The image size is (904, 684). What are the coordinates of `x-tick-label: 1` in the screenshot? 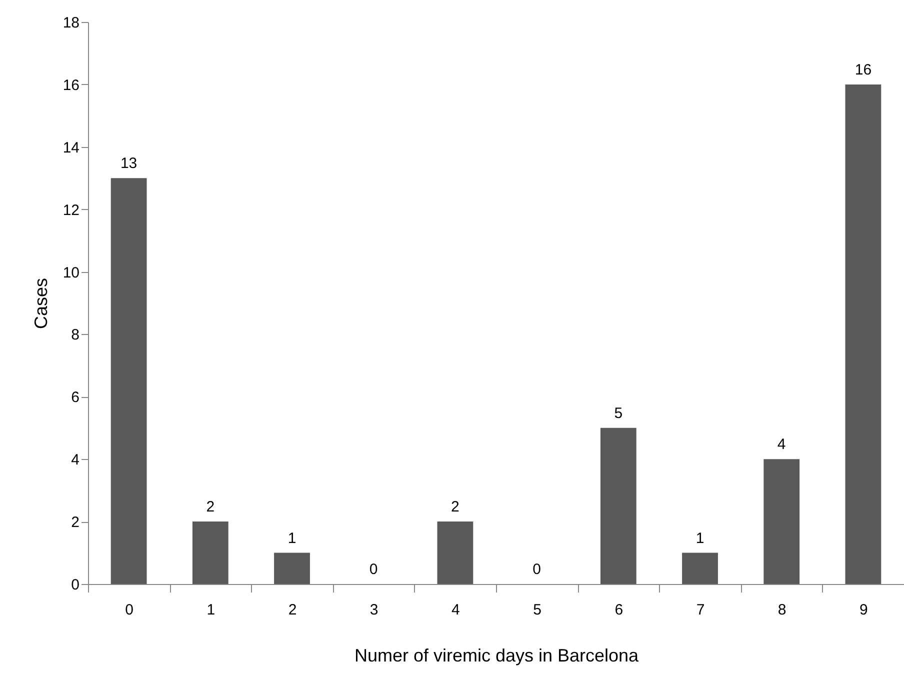 It's located at (211, 610).